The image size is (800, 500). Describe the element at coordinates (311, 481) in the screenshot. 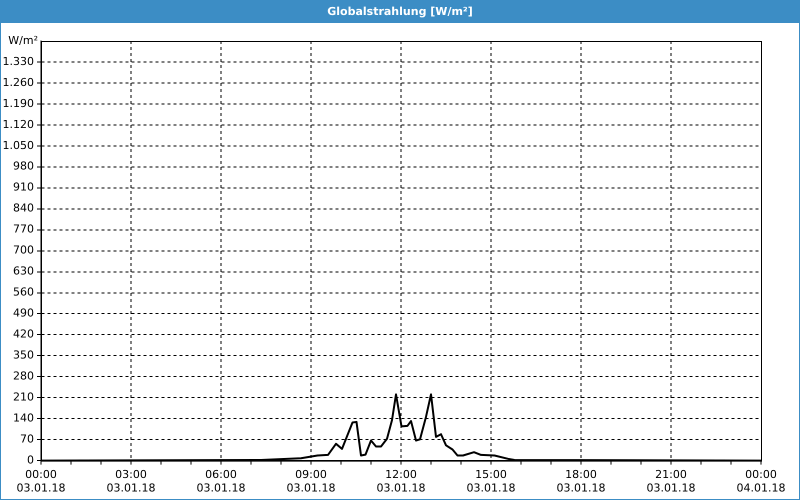

I see `x-tick-label: 09:00 03.01.18` at that location.